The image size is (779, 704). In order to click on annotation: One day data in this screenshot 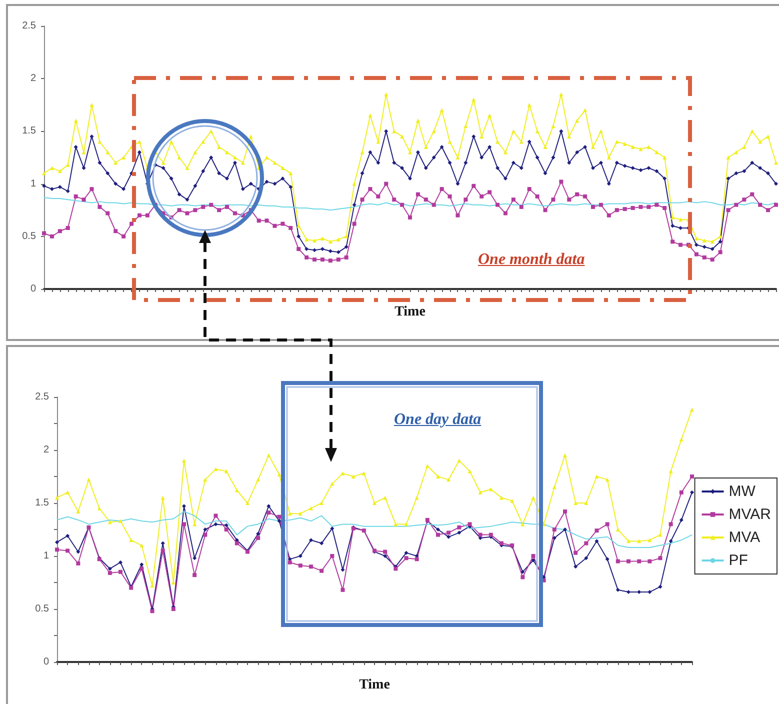, I will do `click(438, 420)`.